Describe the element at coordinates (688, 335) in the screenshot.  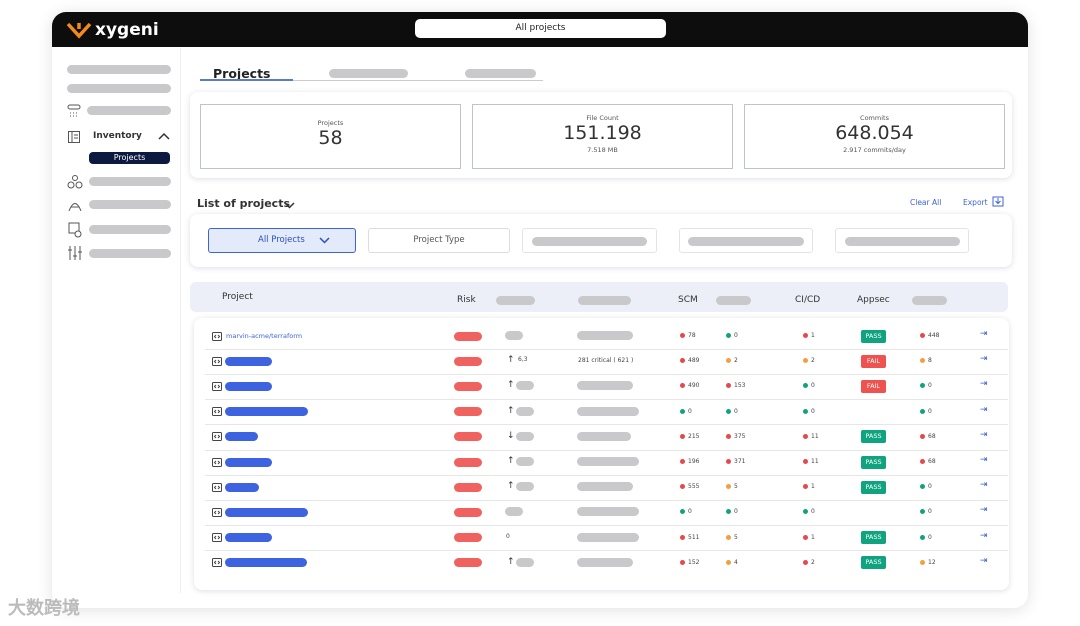
I see `scm-count: 78` at that location.